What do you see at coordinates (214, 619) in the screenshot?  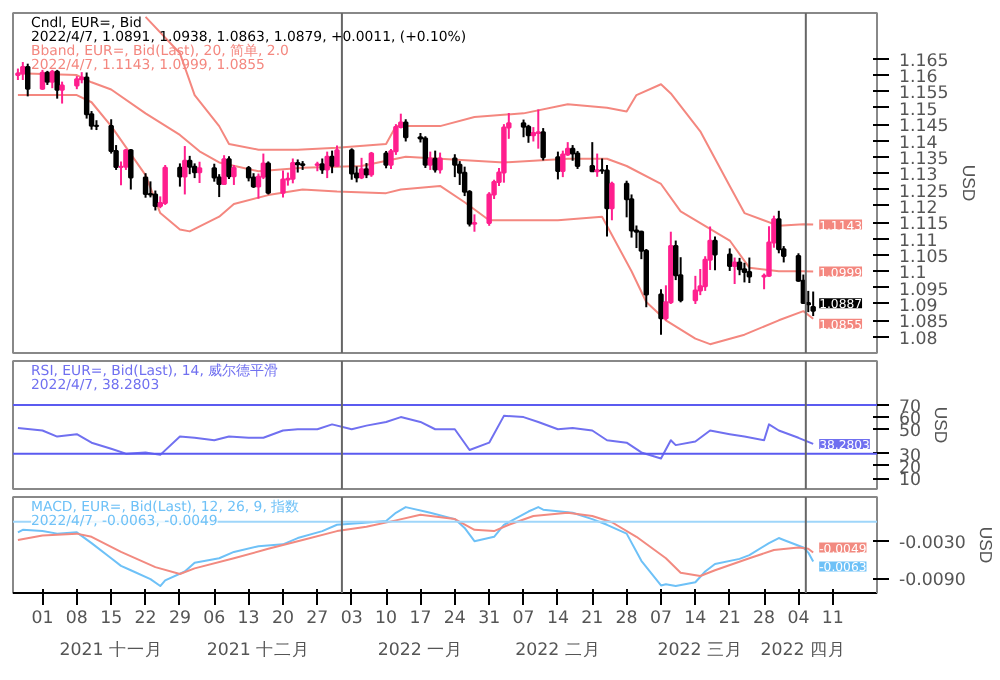 I see `x-tick-label: 06` at bounding box center [214, 619].